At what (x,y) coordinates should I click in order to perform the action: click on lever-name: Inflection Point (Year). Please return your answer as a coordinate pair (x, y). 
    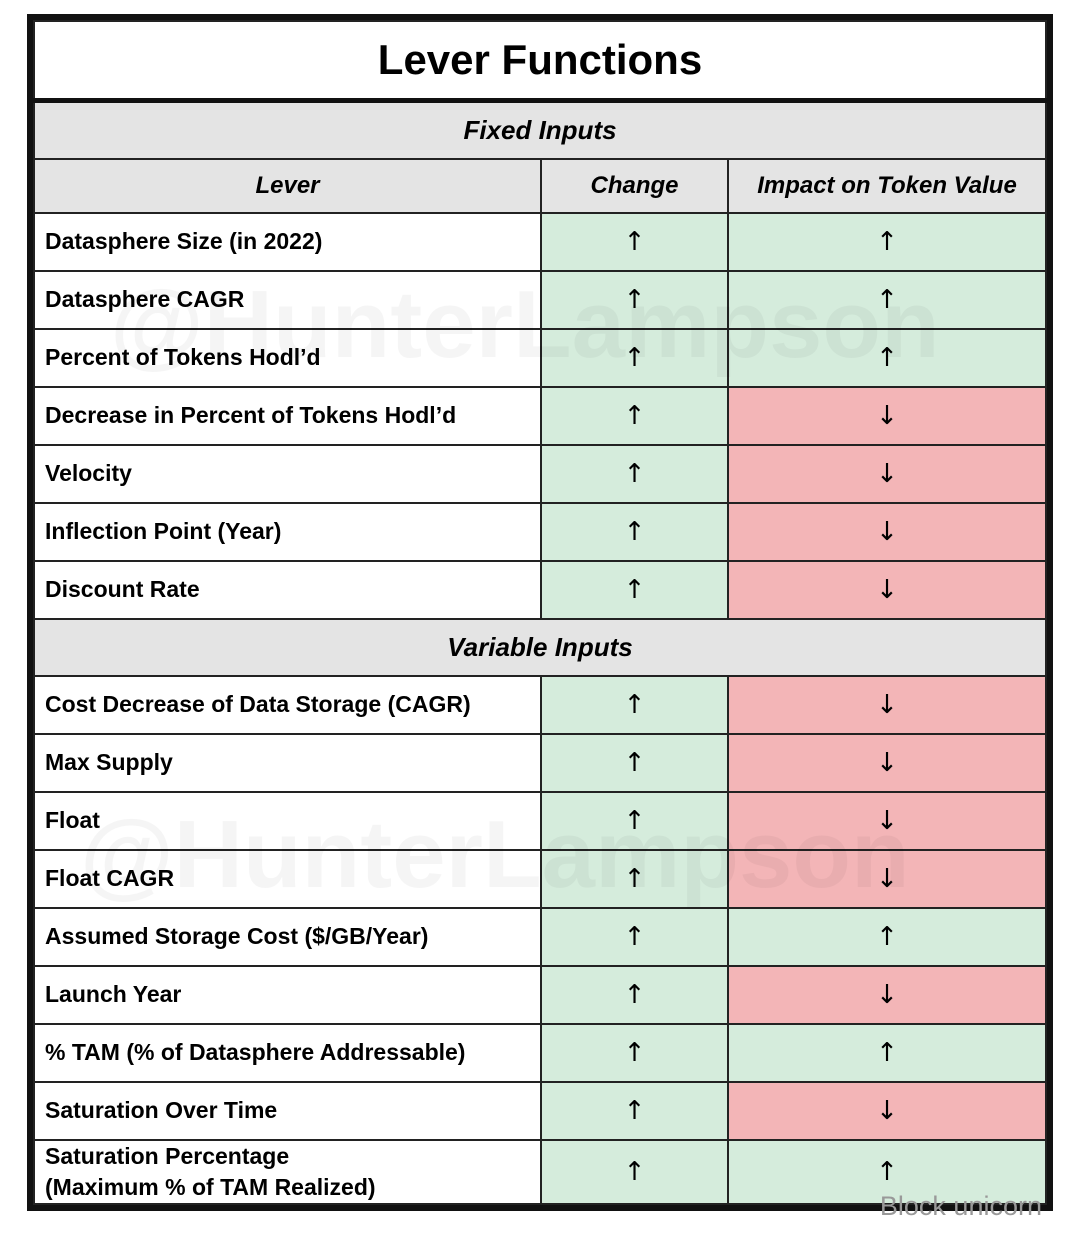
    Looking at the image, I should click on (287, 532).